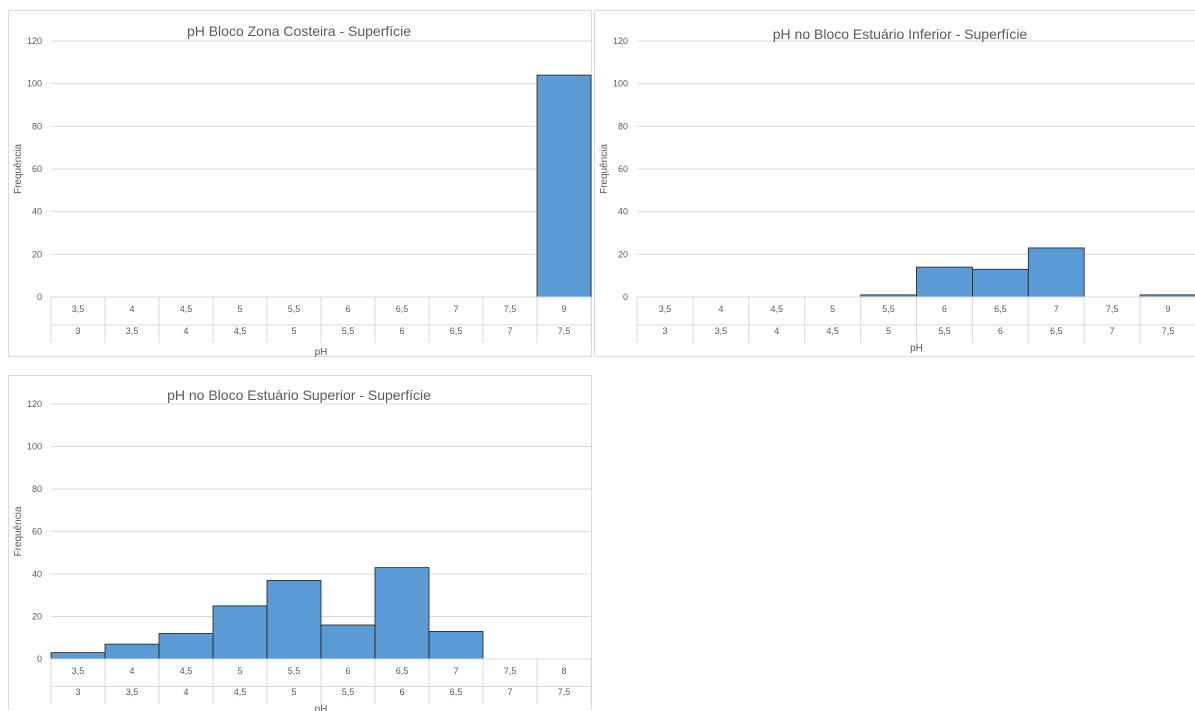 This screenshot has height=711, width=1195. What do you see at coordinates (299, 31) in the screenshot?
I see `chart-title: pH Bloco Zona Costeira - Superfície` at bounding box center [299, 31].